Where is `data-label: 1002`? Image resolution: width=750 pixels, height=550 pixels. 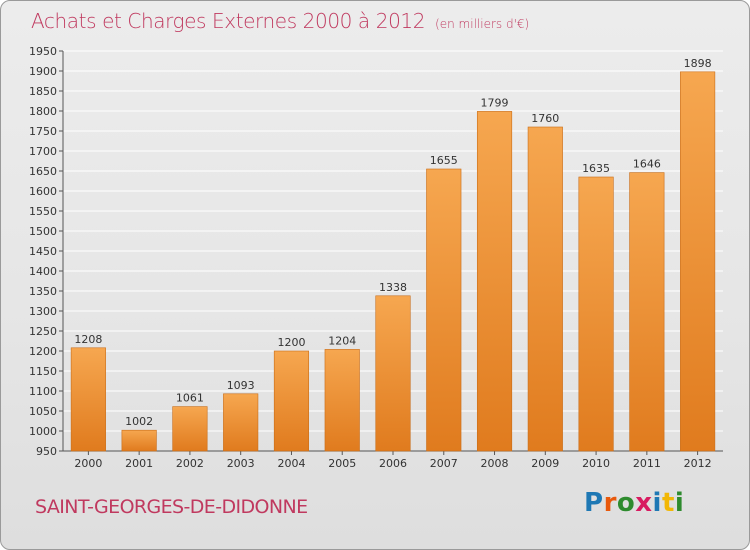 data-label: 1002 is located at coordinates (139, 421).